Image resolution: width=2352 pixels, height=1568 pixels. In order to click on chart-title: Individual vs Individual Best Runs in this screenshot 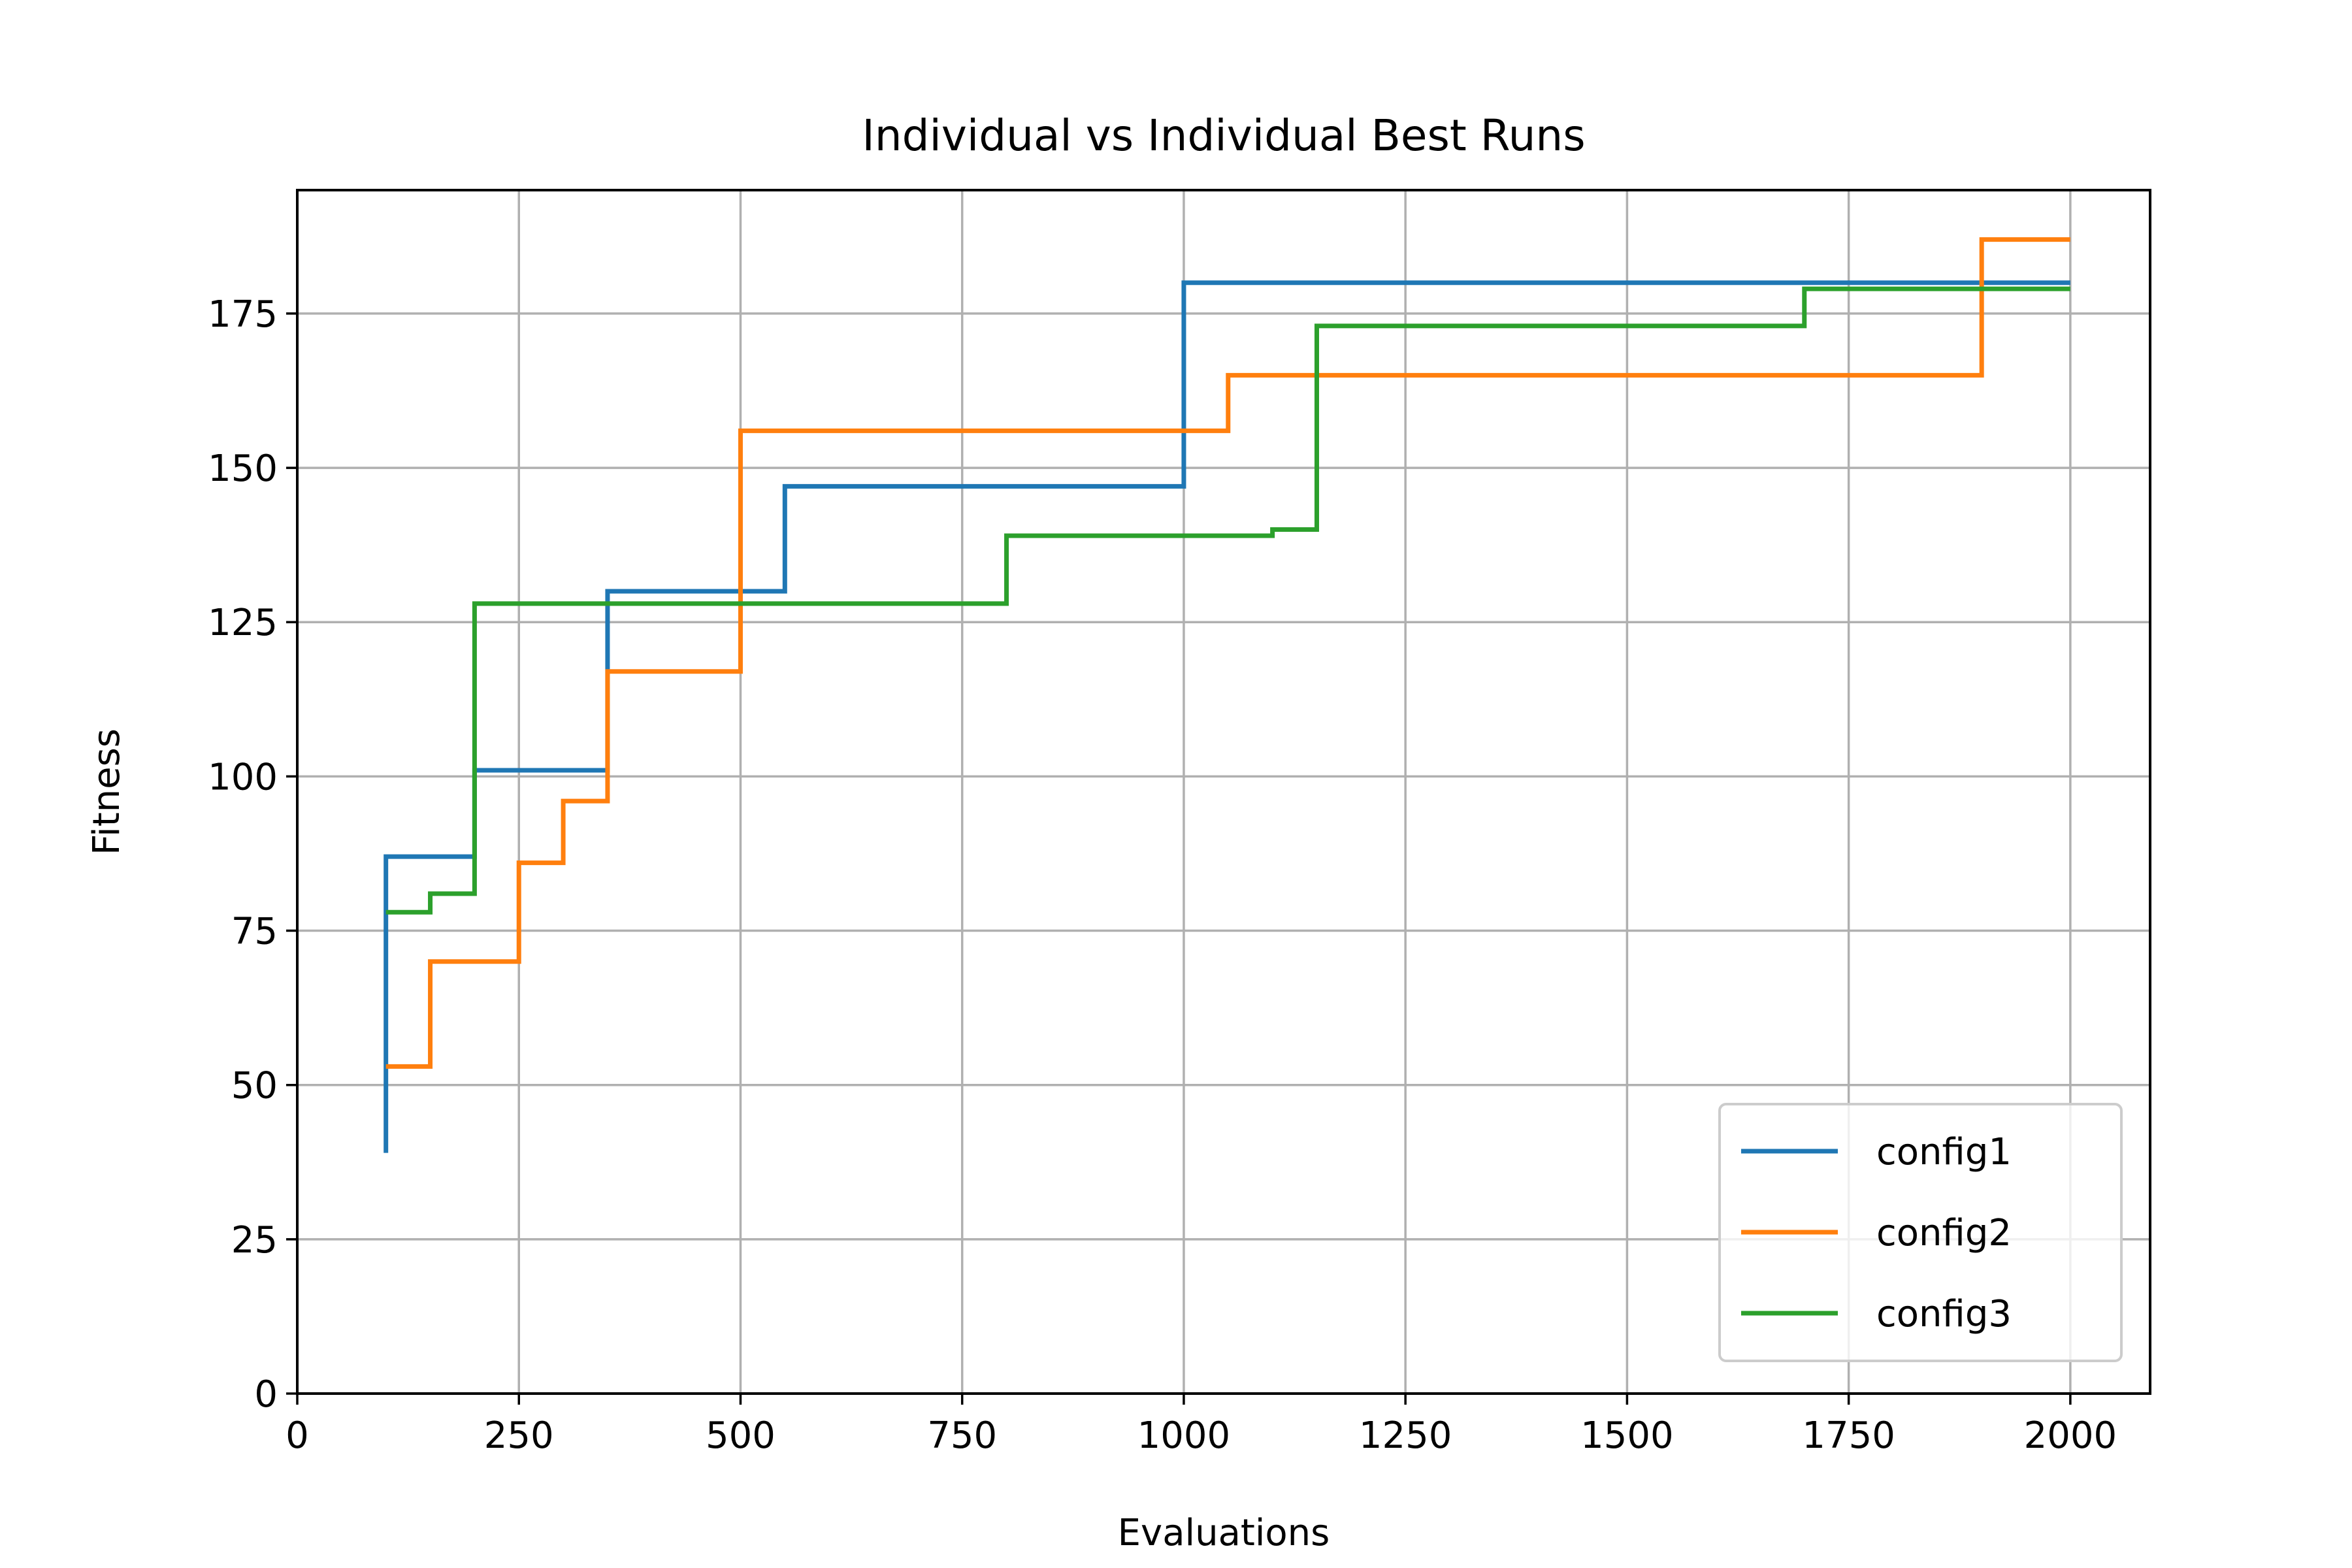, I will do `click(1223, 135)`.